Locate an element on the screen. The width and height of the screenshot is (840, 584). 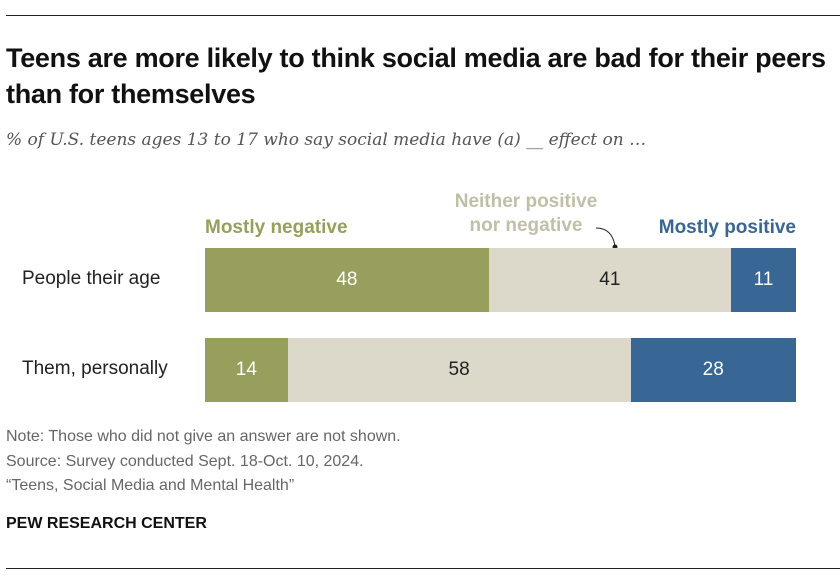
top-rule is located at coordinates (423, 15).